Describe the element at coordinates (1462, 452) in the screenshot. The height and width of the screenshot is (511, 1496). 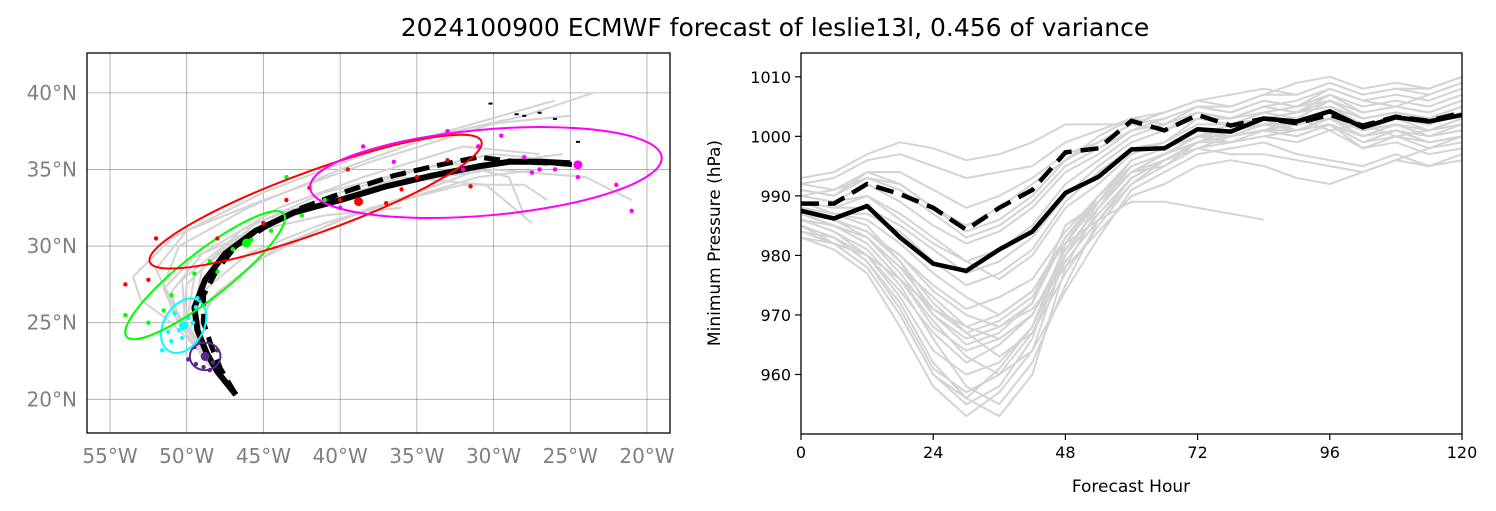
I see `x-tick-label: 120` at that location.